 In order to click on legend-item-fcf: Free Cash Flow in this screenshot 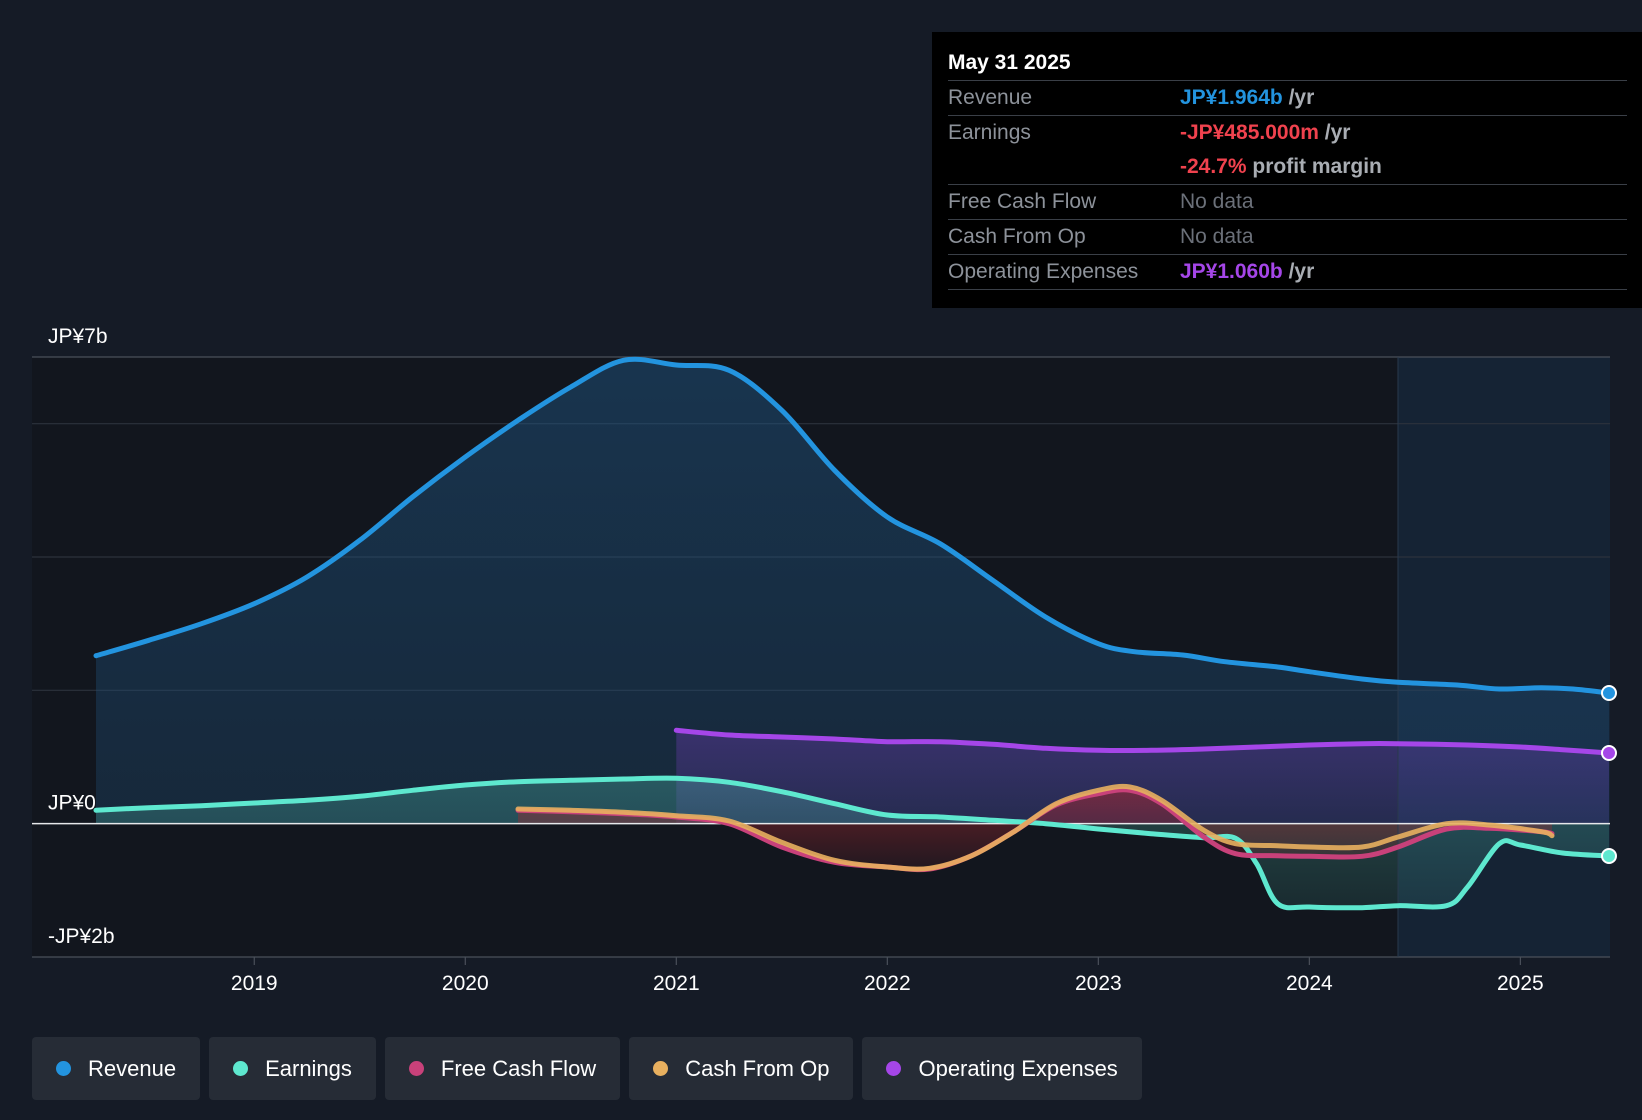, I will do `click(502, 1068)`.